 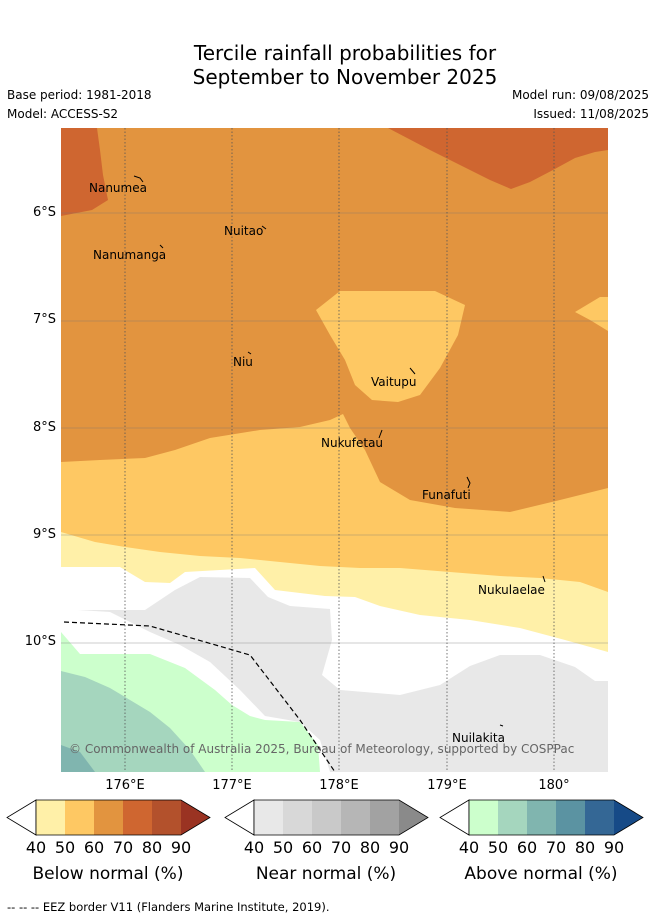 What do you see at coordinates (254, 847) in the screenshot?
I see `colorbar-near-tick: 40` at bounding box center [254, 847].